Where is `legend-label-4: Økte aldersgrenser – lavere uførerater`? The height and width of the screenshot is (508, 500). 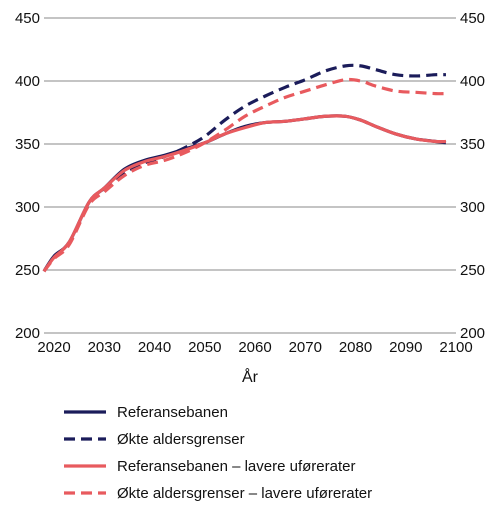
legend-label-4: Økte aldersgrenser – lavere uførerater is located at coordinates (244, 493).